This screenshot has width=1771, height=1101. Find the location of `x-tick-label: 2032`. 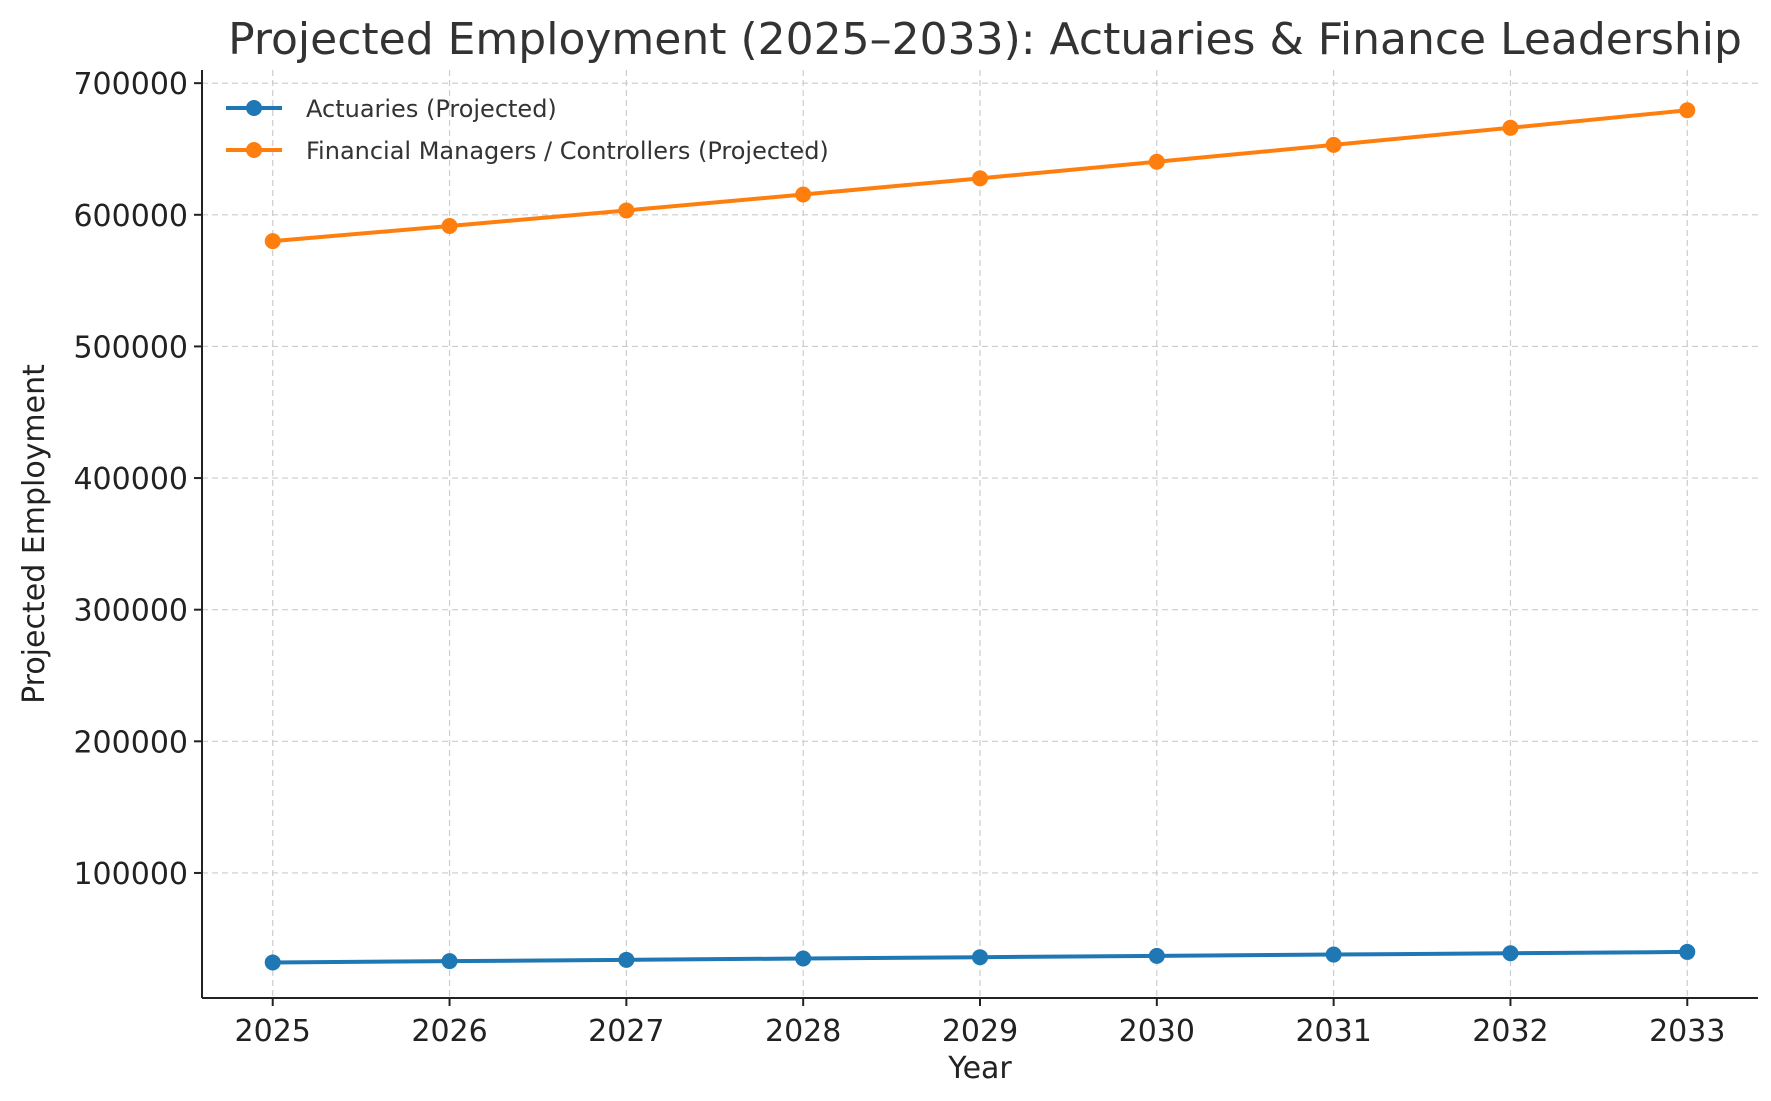

x-tick-label: 2032 is located at coordinates (1510, 1031).